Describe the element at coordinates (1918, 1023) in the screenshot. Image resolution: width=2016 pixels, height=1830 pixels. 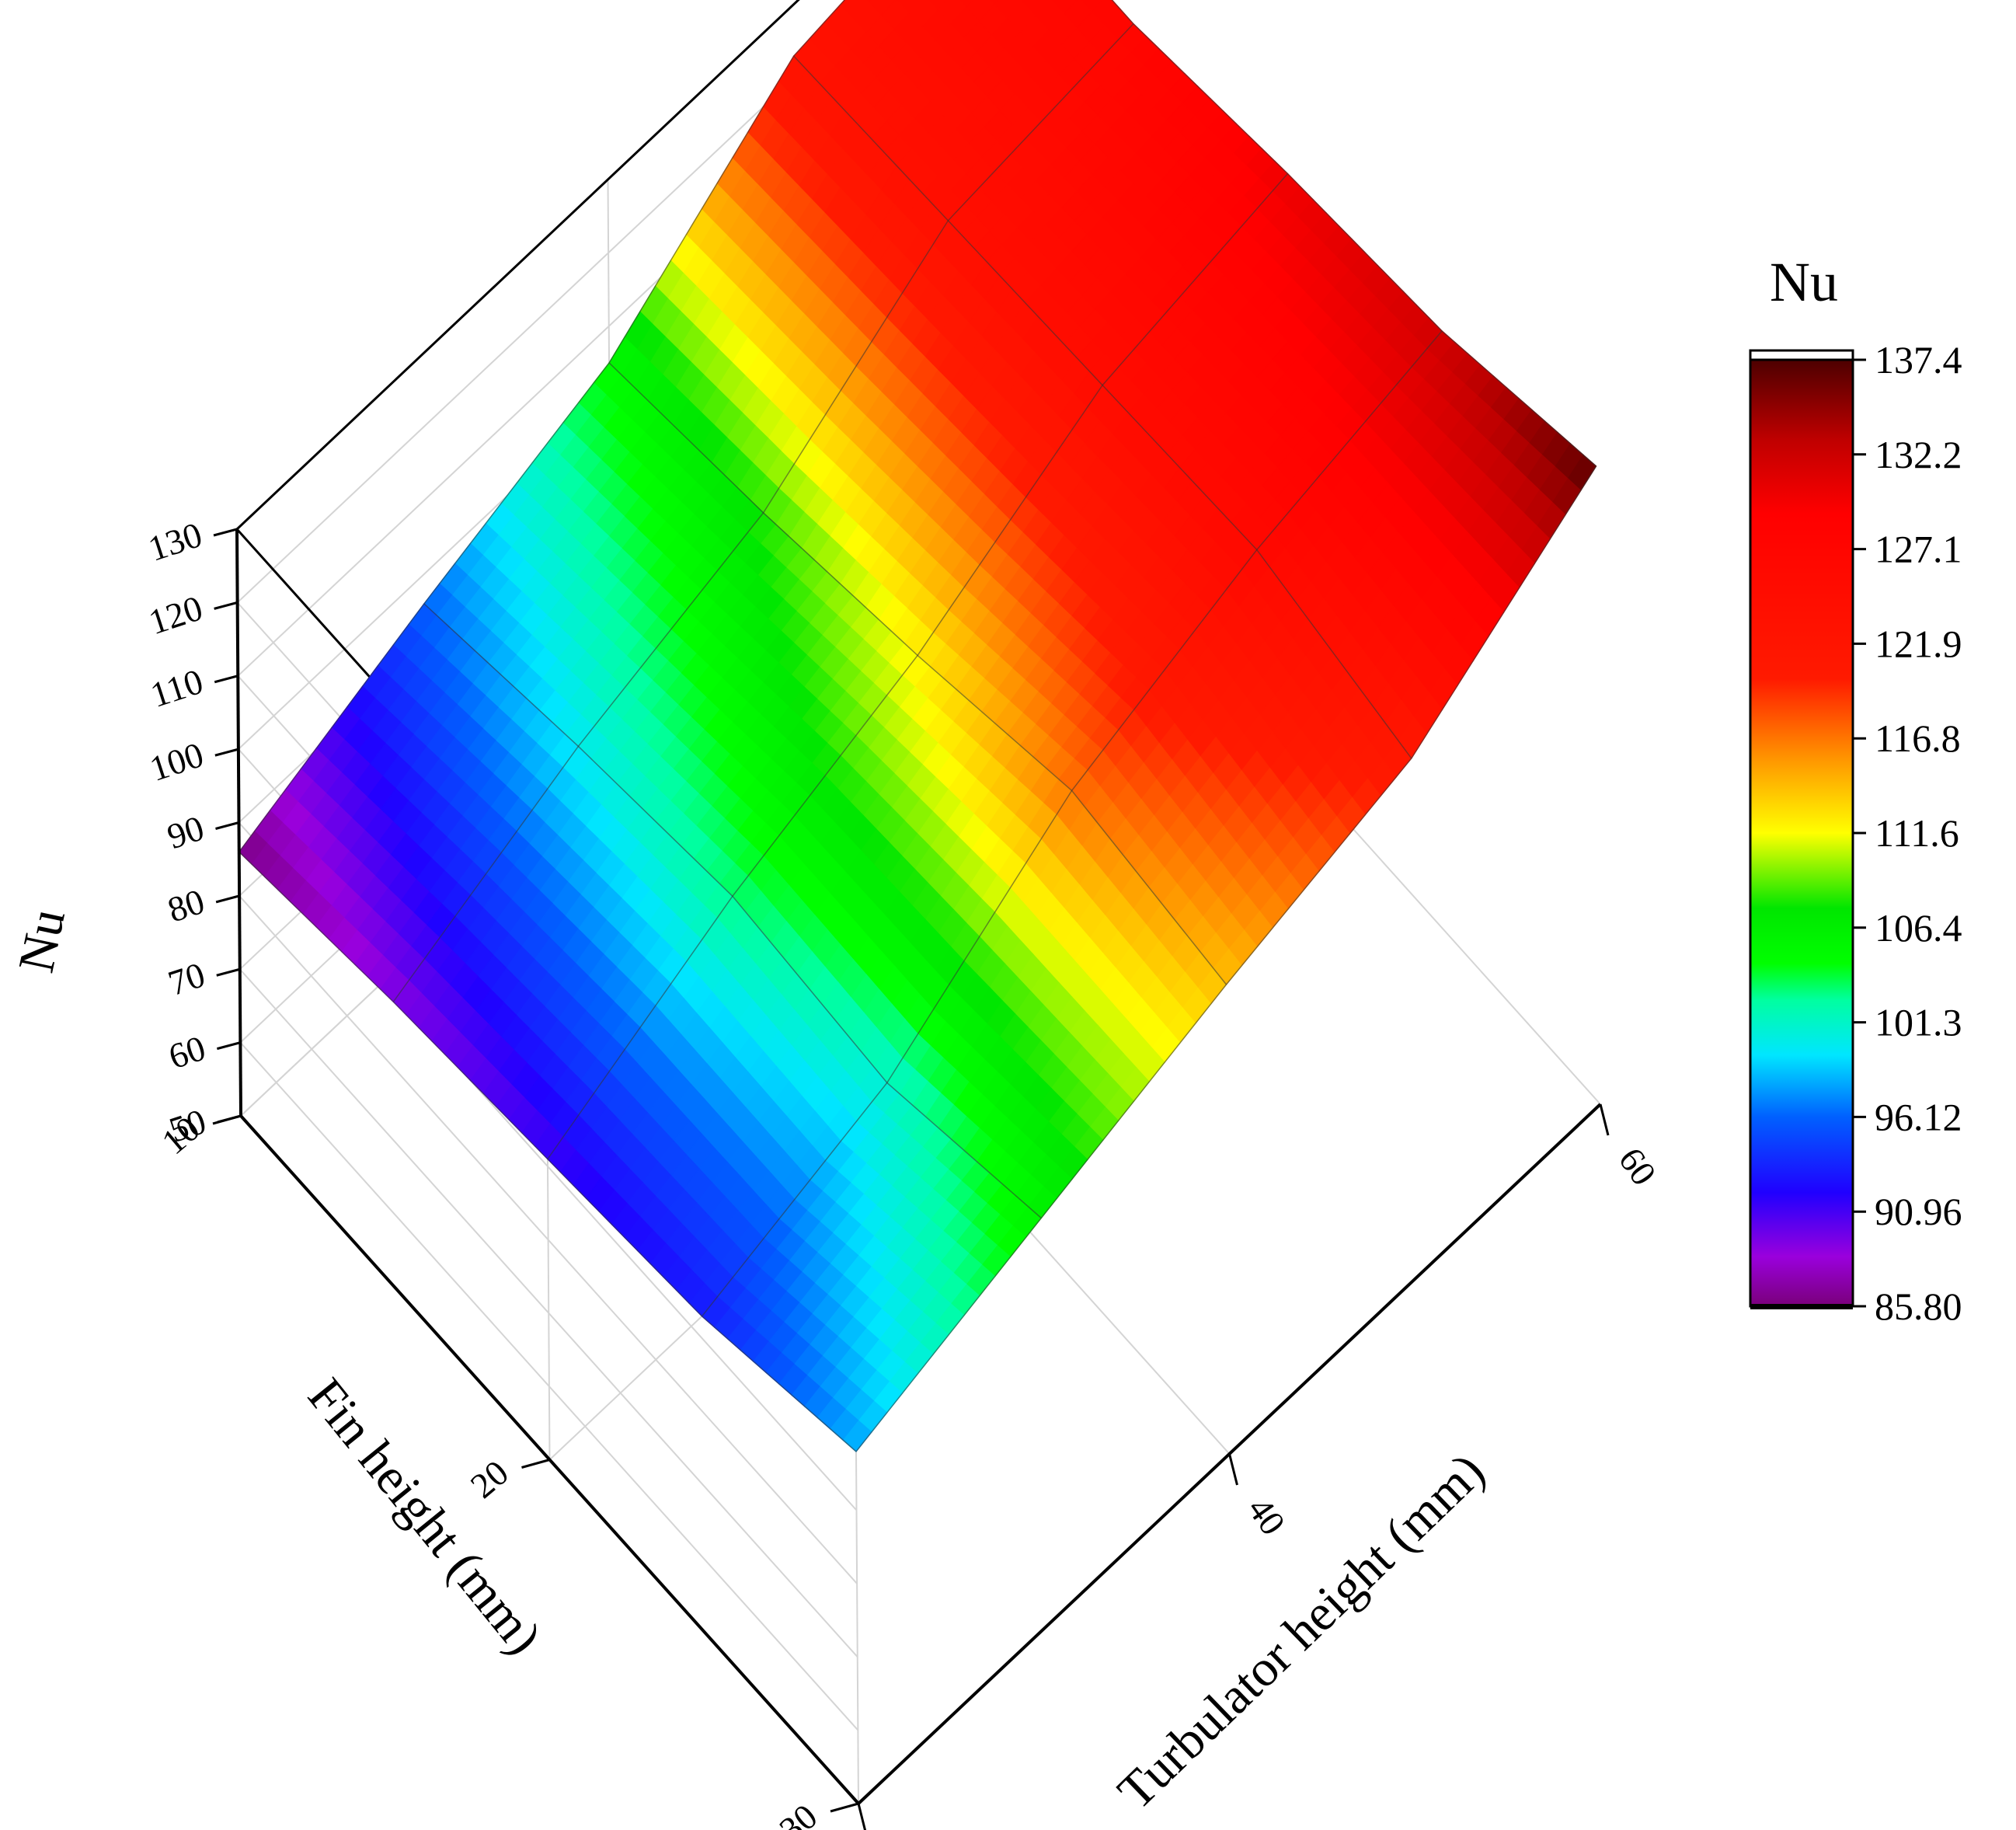
I see `colorbar-tick-label: 101.3` at that location.